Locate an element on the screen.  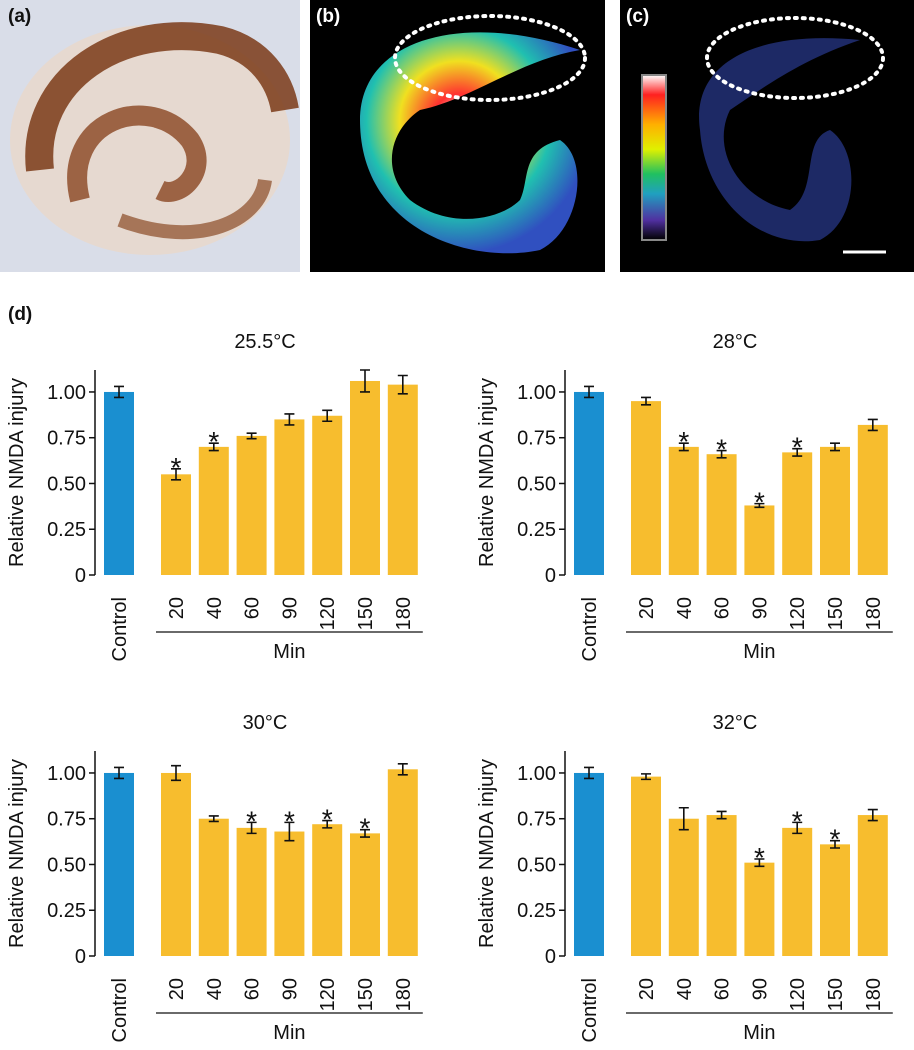
tissue-c is located at coordinates (763, 135).